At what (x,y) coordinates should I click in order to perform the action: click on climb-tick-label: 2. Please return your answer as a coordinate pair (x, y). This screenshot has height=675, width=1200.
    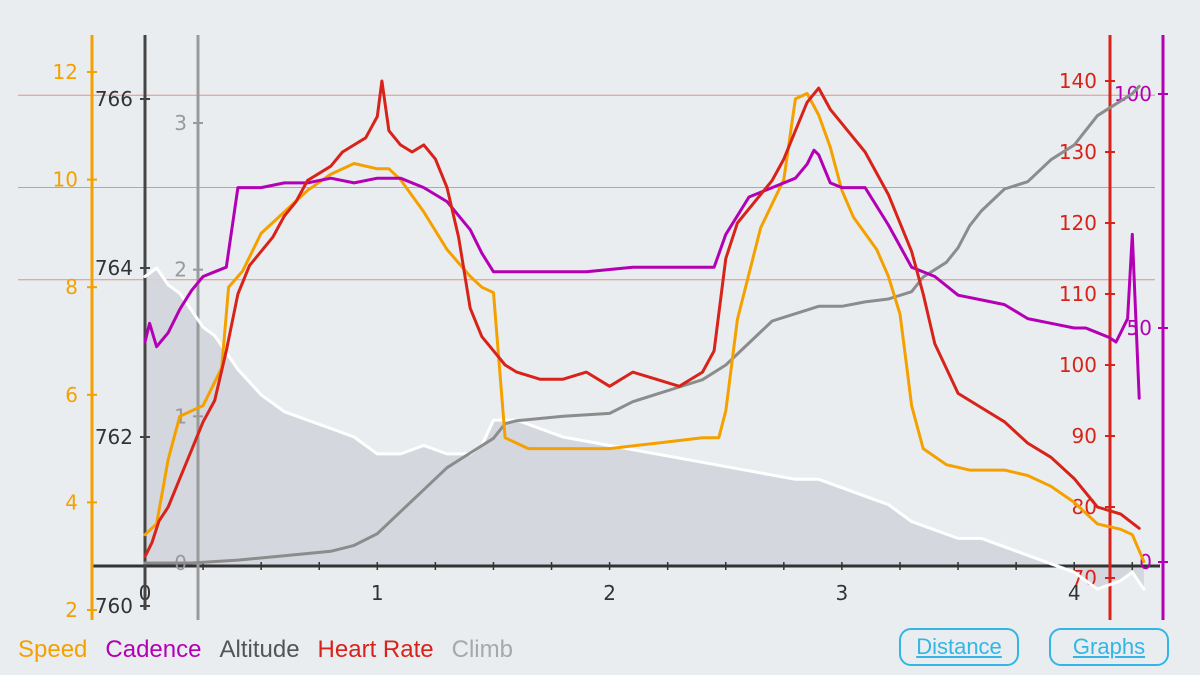
    Looking at the image, I should click on (180, 270).